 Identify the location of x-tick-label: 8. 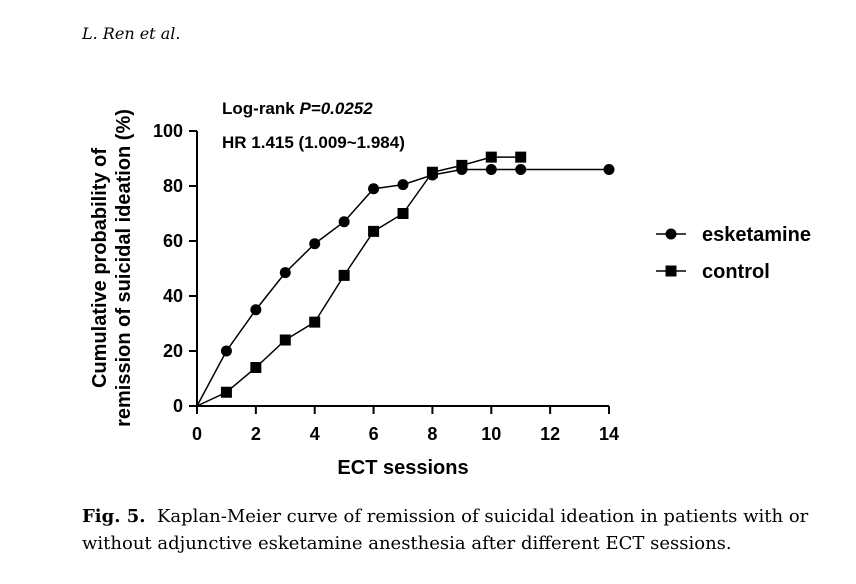
(432, 434).